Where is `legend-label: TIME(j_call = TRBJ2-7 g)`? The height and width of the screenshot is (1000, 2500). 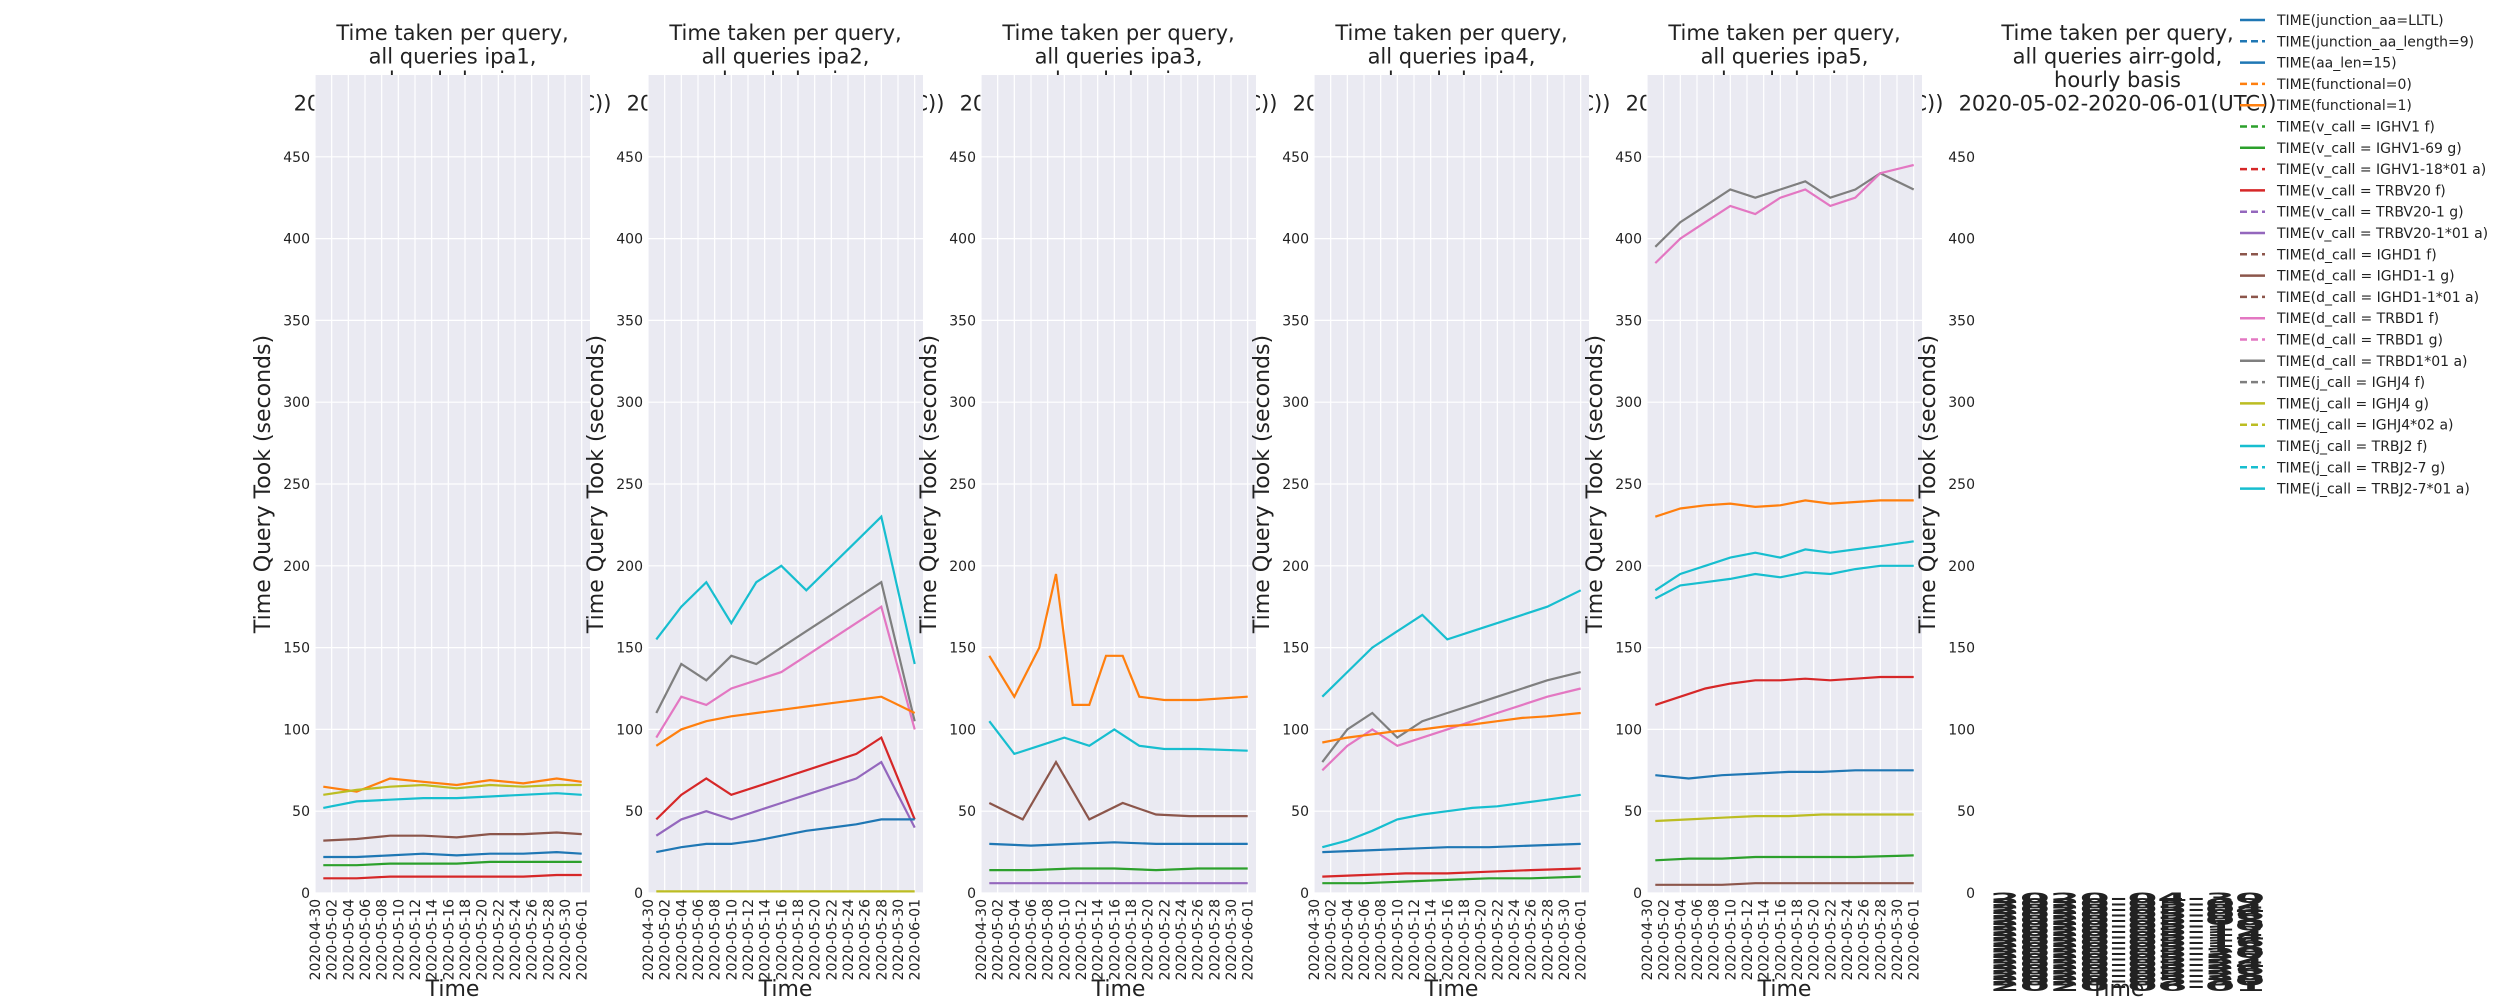 legend-label: TIME(j_call = TRBJ2-7 g) is located at coordinates (2360, 468).